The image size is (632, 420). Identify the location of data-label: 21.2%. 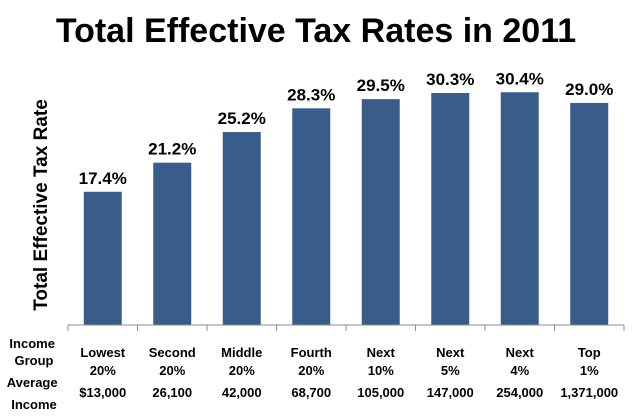
(172, 149).